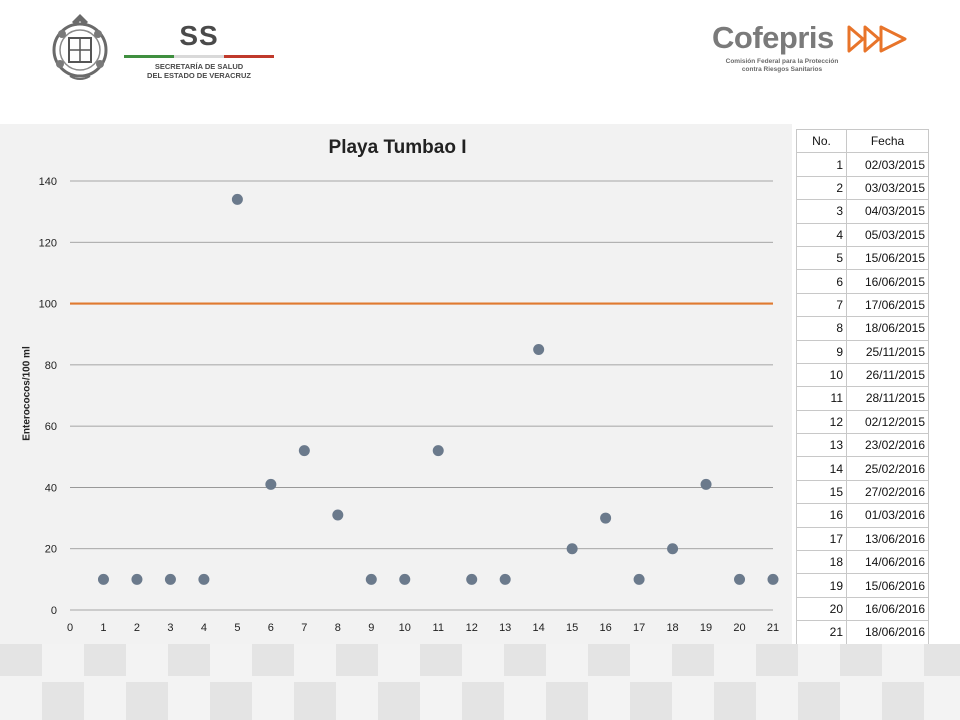 The width and height of the screenshot is (960, 720). Describe the element at coordinates (887, 164) in the screenshot. I see `table-cell-fecha: 02/03/2015` at that location.